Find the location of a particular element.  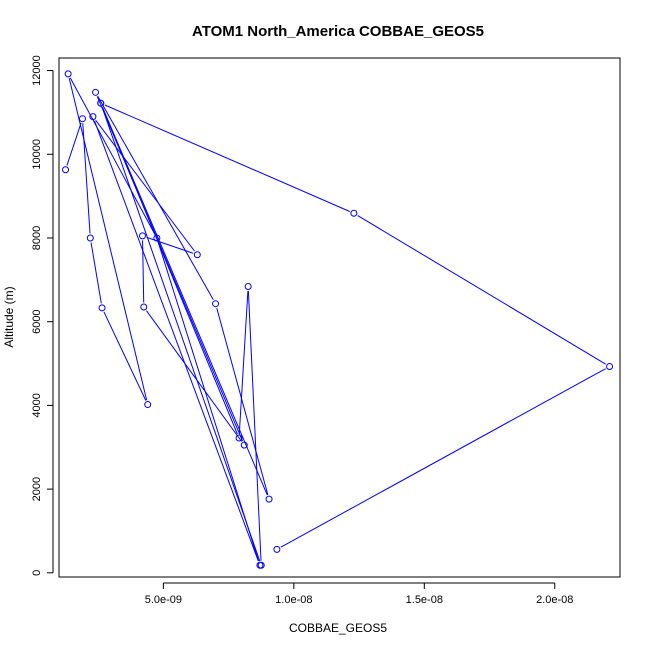

y-tick-label: 2000 is located at coordinates (37, 489).